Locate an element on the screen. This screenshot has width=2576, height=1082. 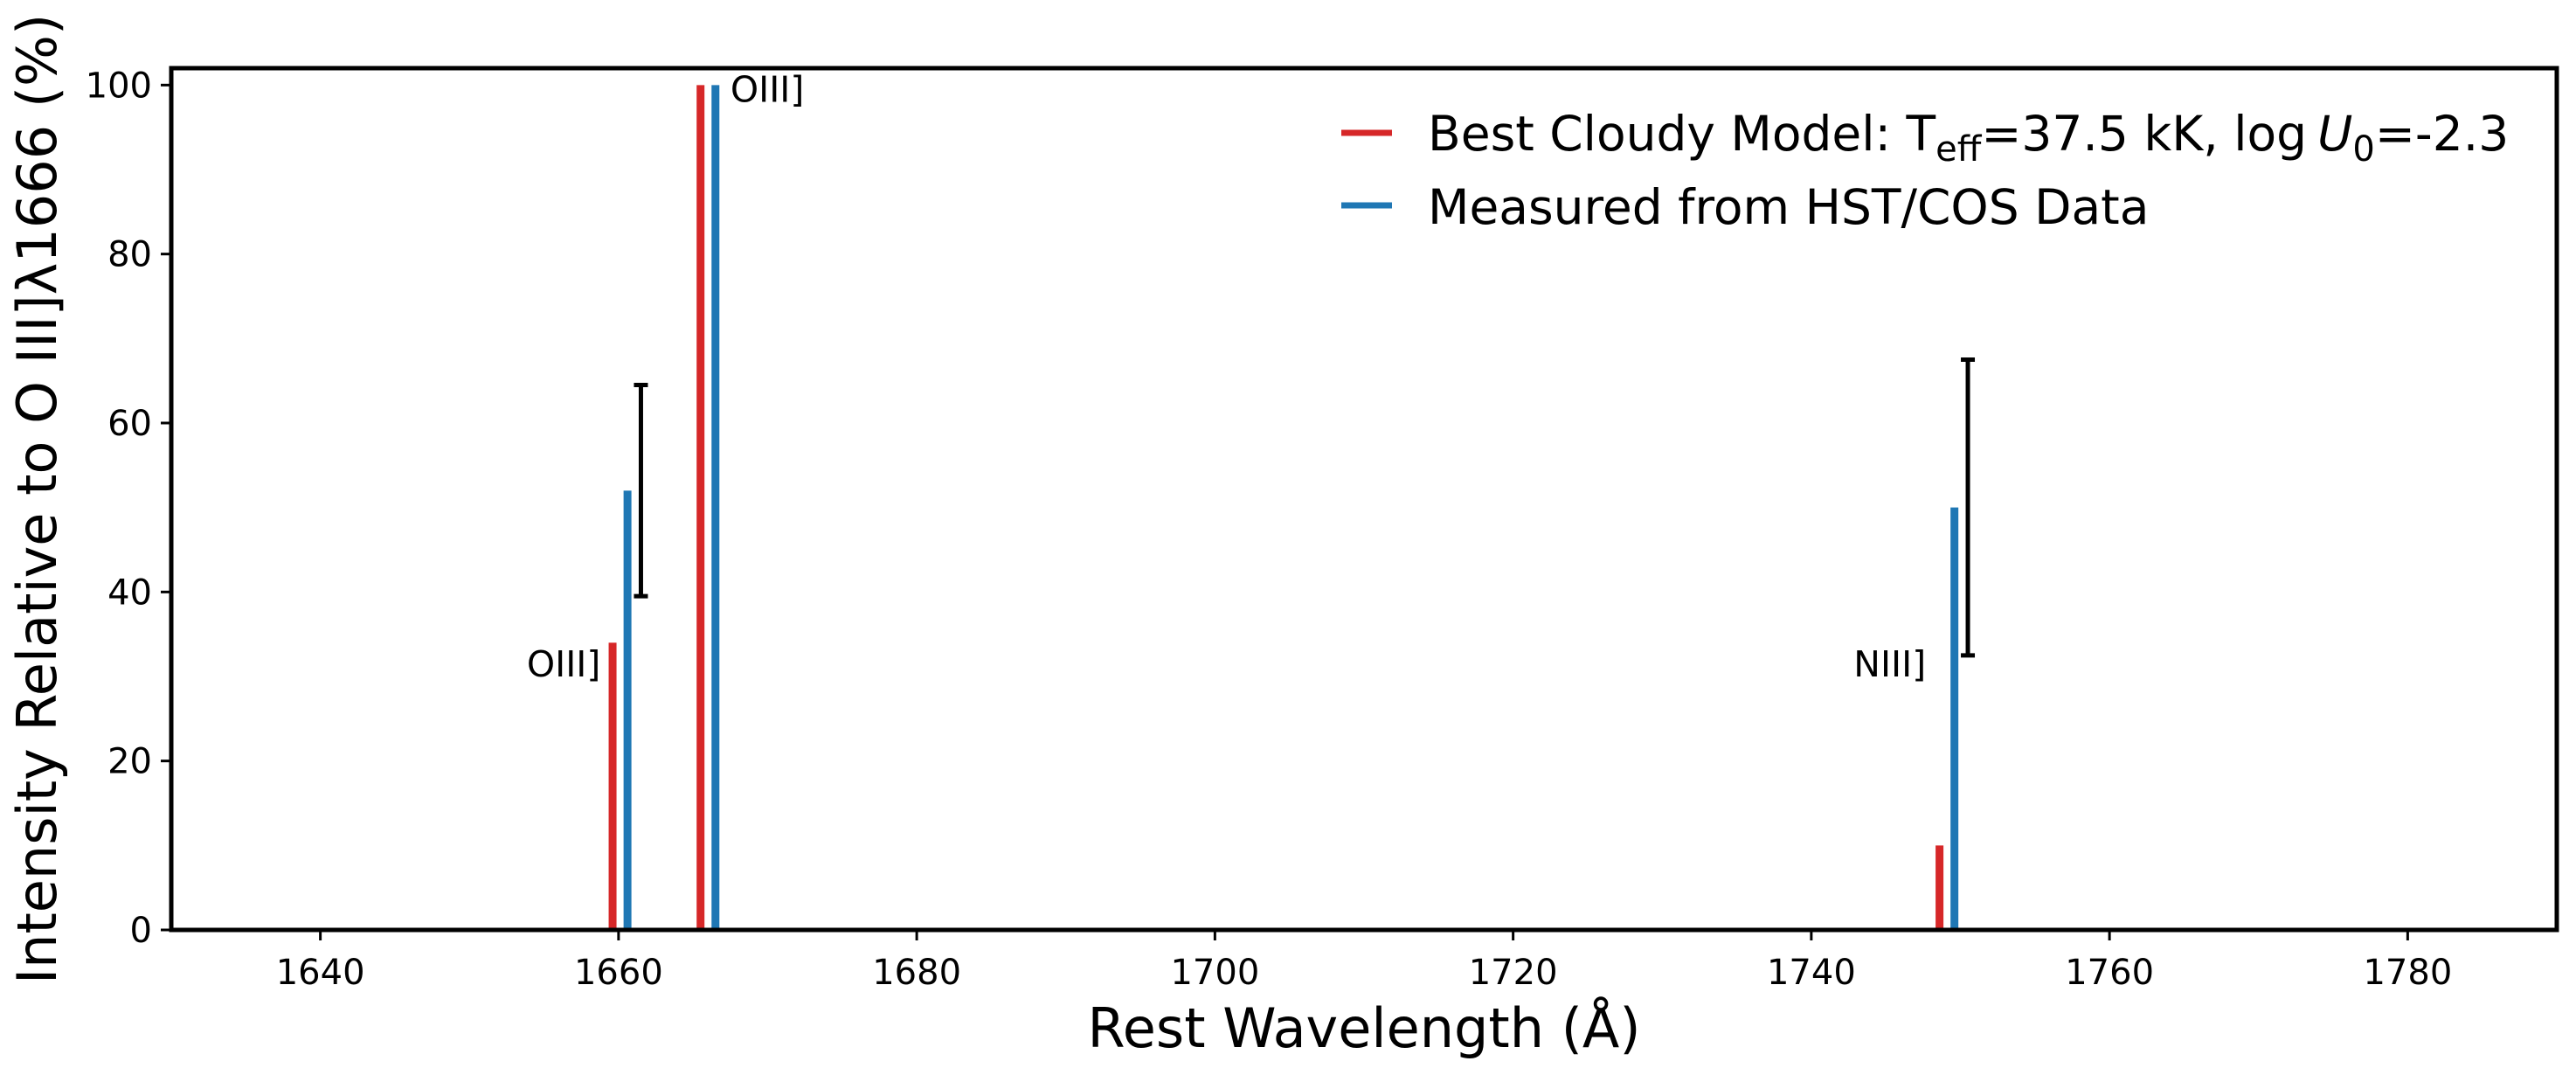
y-tick-label-40: 40 is located at coordinates (129, 592).